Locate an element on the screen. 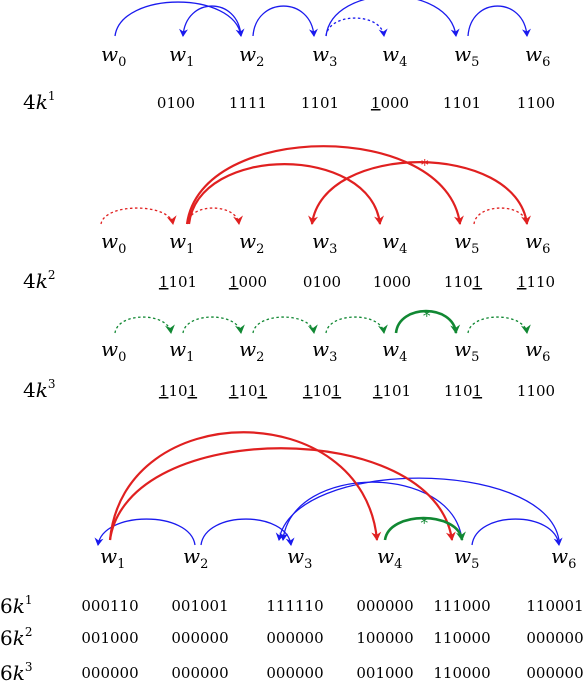 The image size is (586, 688). row-label-number: 6 is located at coordinates (6, 638).